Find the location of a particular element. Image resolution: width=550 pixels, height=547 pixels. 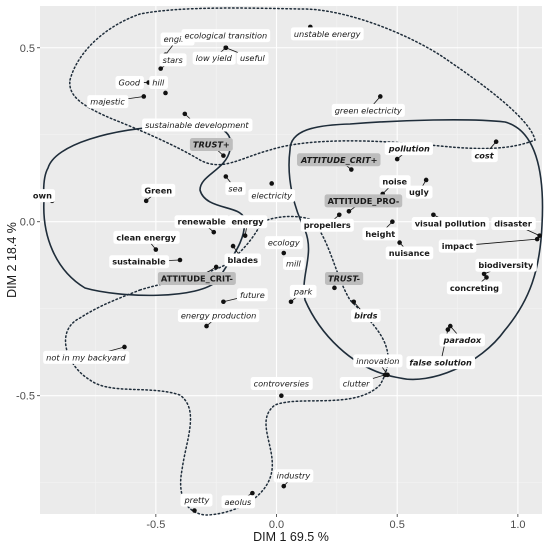

label-bg-green-electricity is located at coordinates (368, 110).